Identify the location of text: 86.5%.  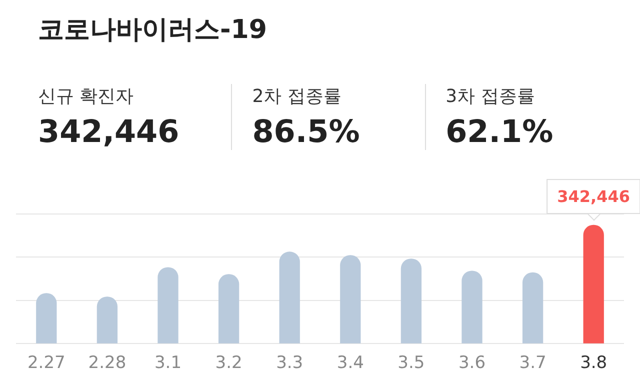
(306, 132).